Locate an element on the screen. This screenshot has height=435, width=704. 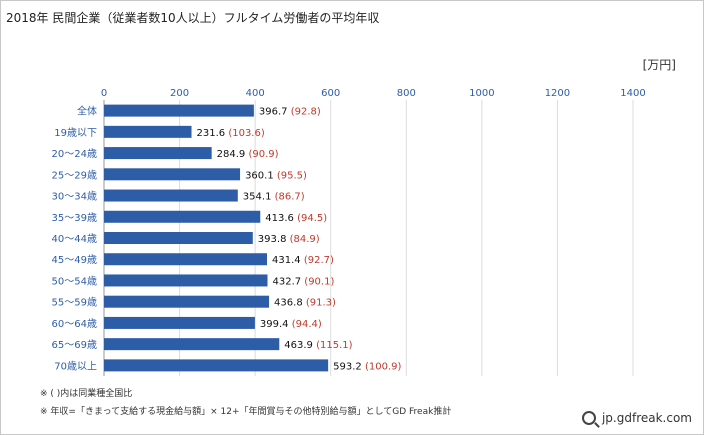
ratio-label: (92.7) is located at coordinates (319, 260).